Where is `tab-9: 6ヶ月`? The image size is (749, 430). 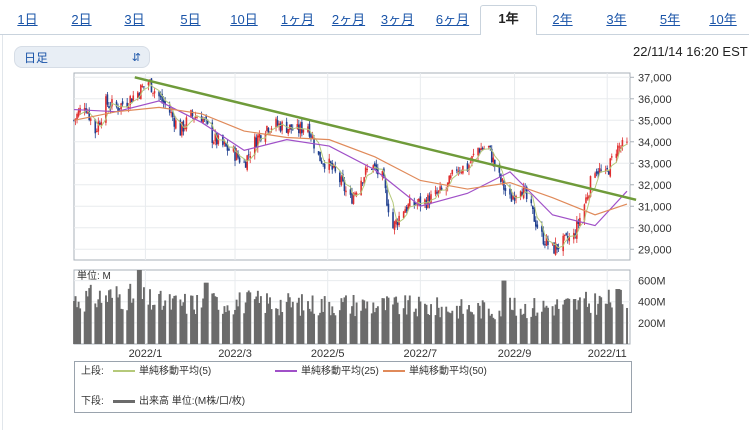
tab-9: 6ヶ月 is located at coordinates (452, 19).